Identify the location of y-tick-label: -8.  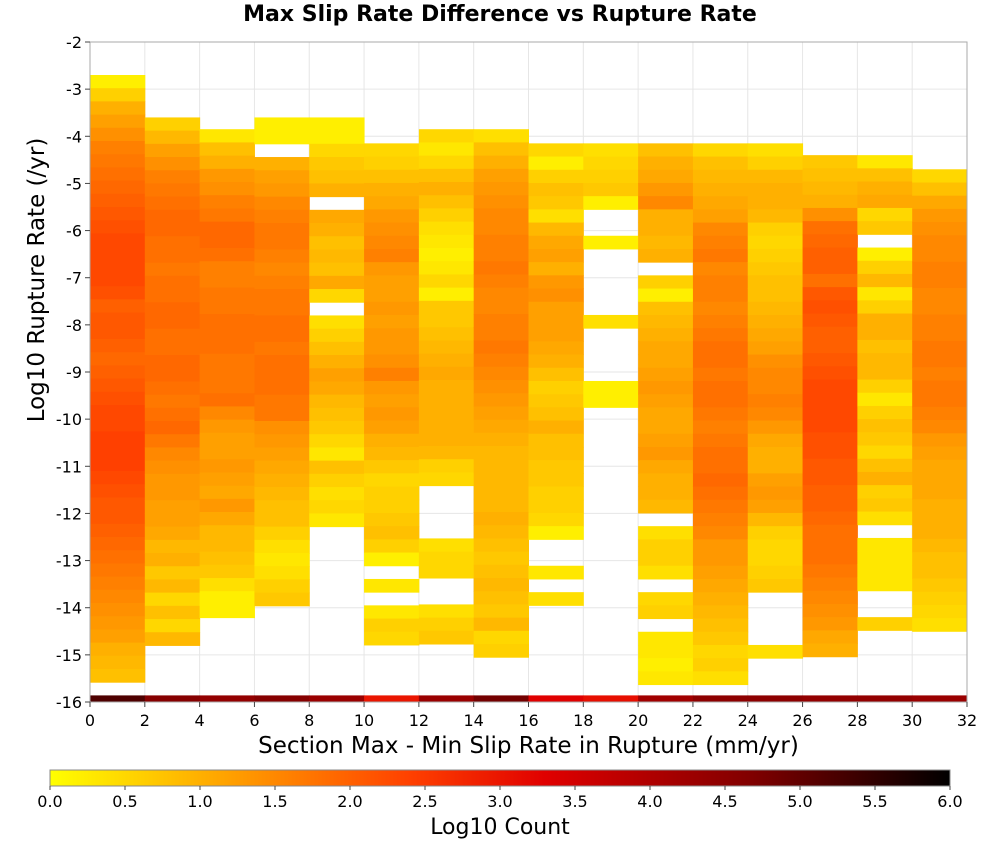
(74, 325).